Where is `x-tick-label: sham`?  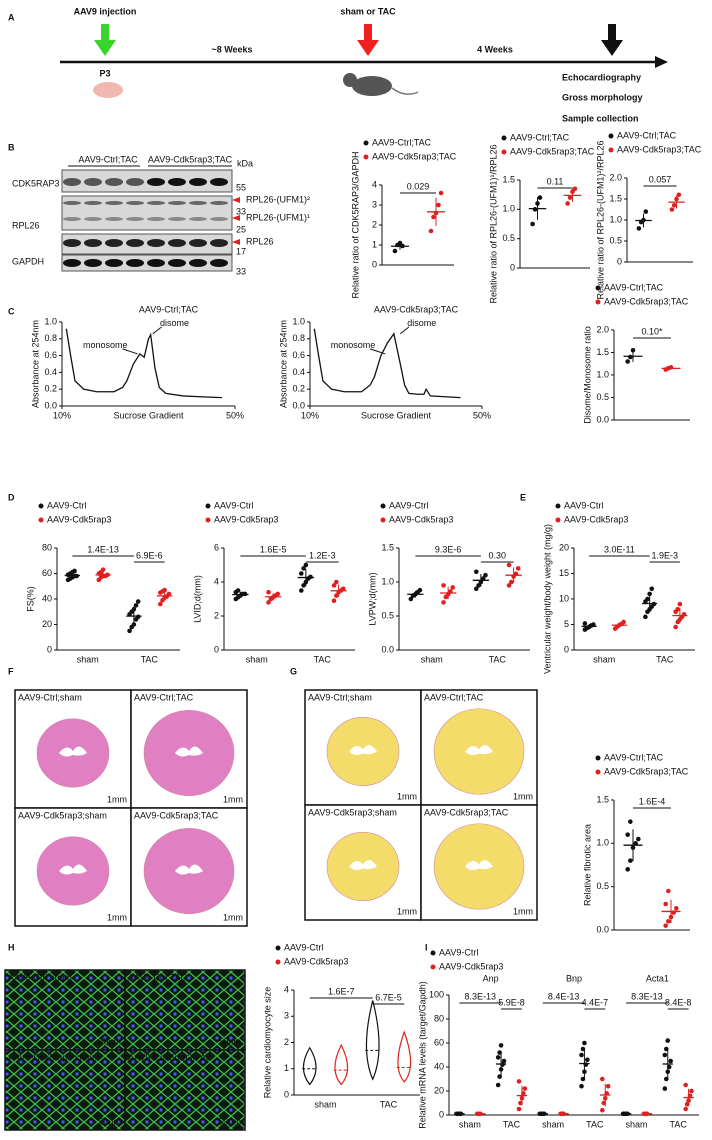
x-tick-label: sham is located at coordinates (88, 659).